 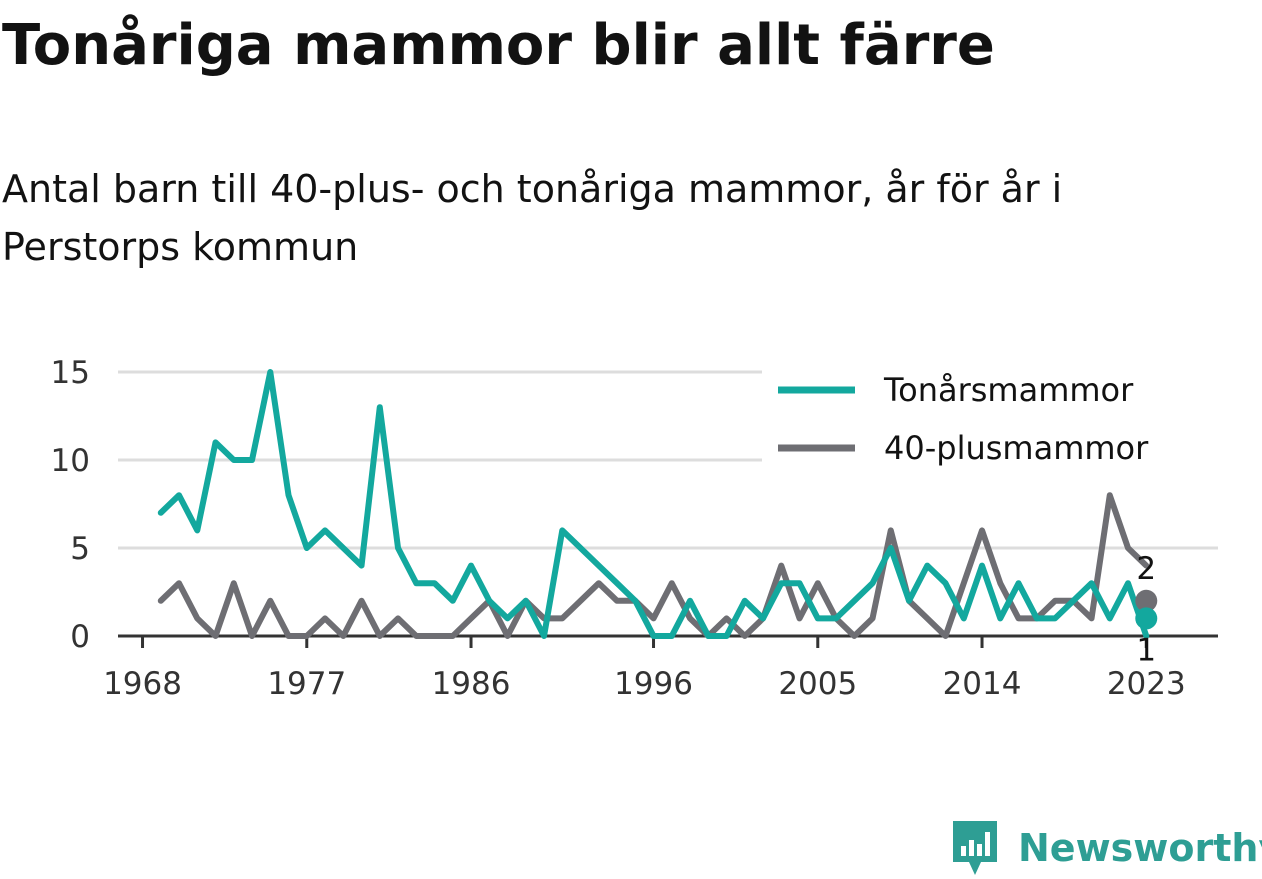 I want to click on chart-legend: Tonårsmammor 40-plusmammor, so click(x=991, y=418).